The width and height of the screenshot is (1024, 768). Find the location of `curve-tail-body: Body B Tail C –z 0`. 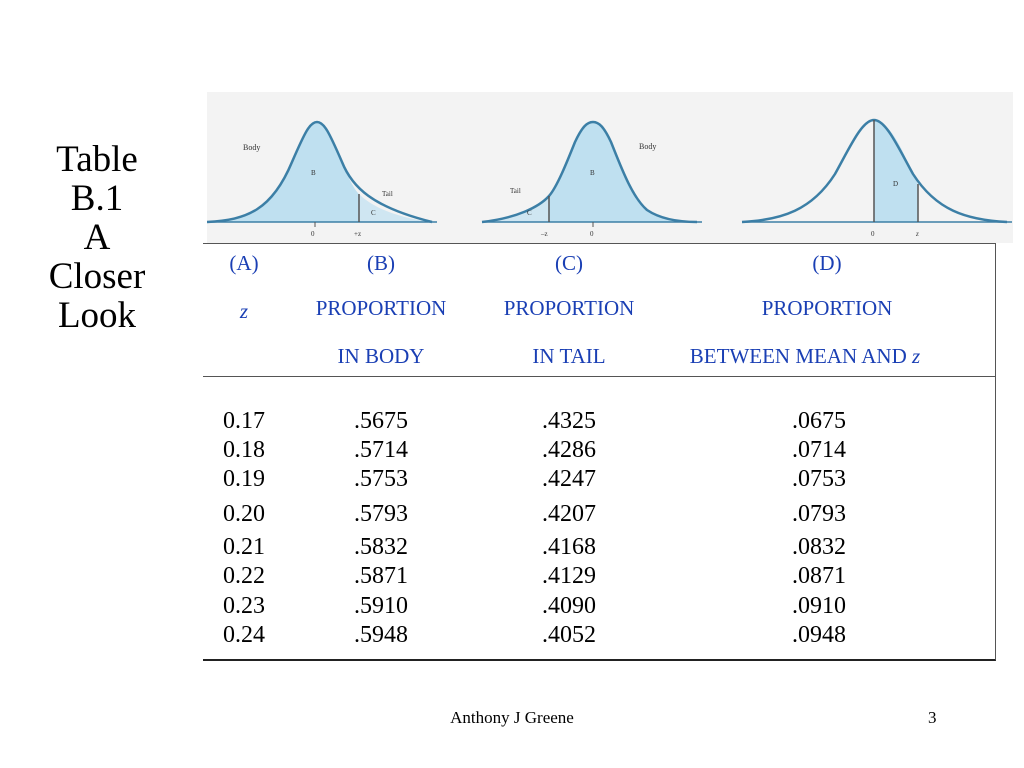

curve-tail-body: Body B Tail C –z 0 is located at coordinates (591, 179).